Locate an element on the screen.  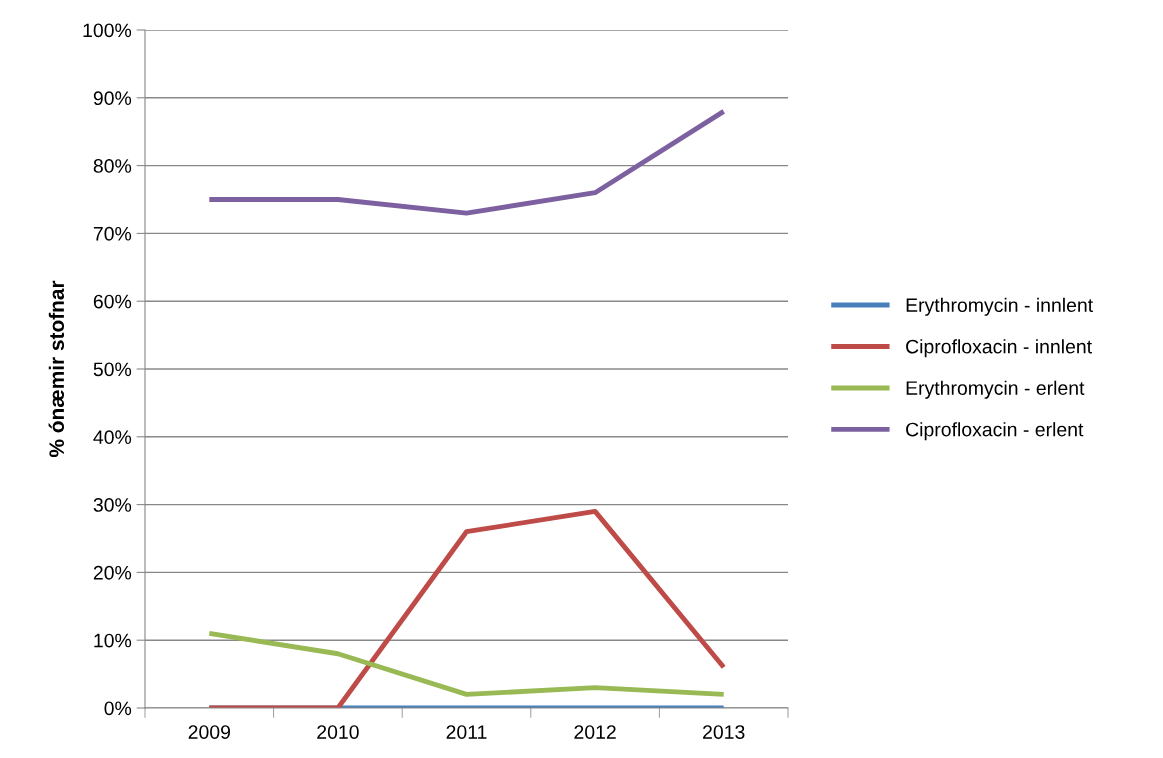
y-tick-label: 10% is located at coordinates (113, 640).